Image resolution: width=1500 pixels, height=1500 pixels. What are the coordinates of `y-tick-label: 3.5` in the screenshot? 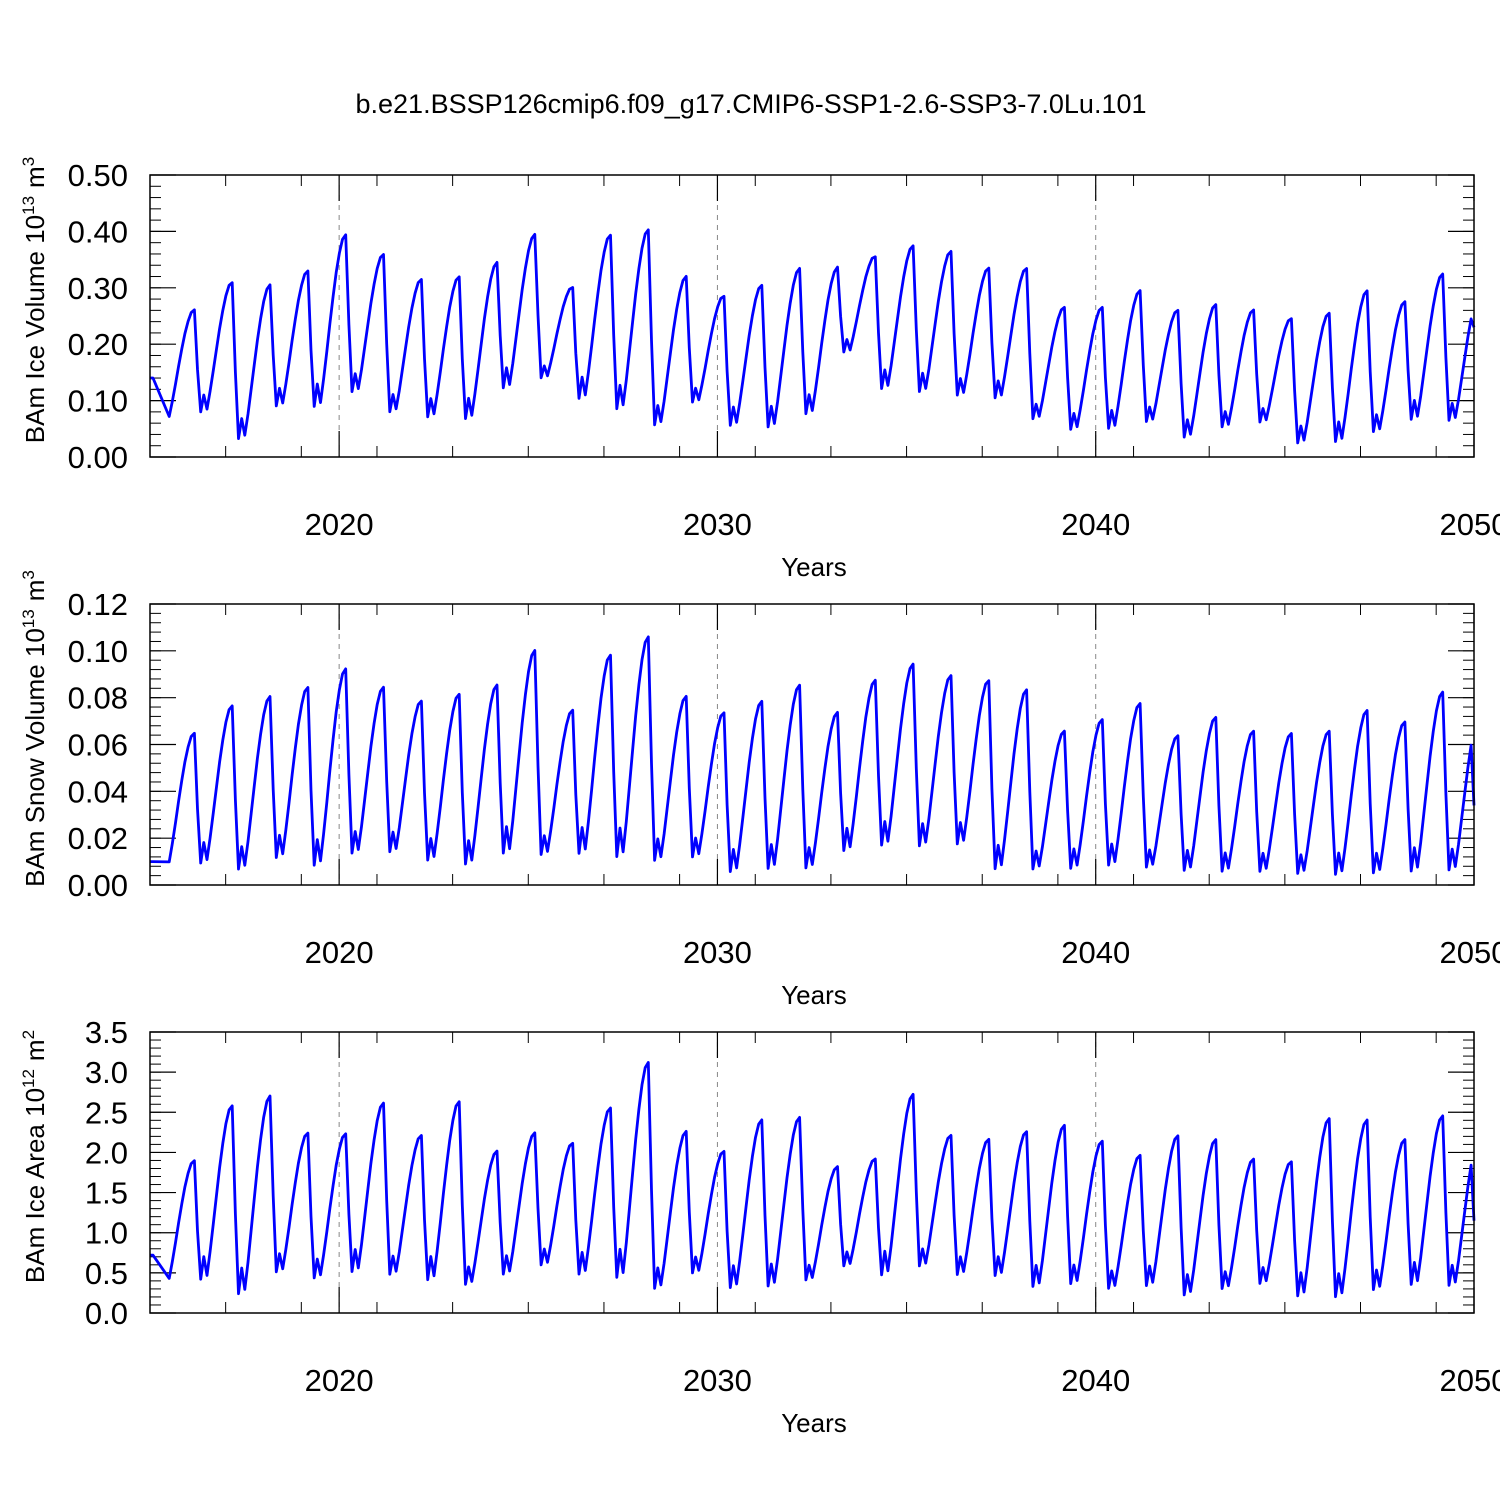 It's located at (106, 1032).